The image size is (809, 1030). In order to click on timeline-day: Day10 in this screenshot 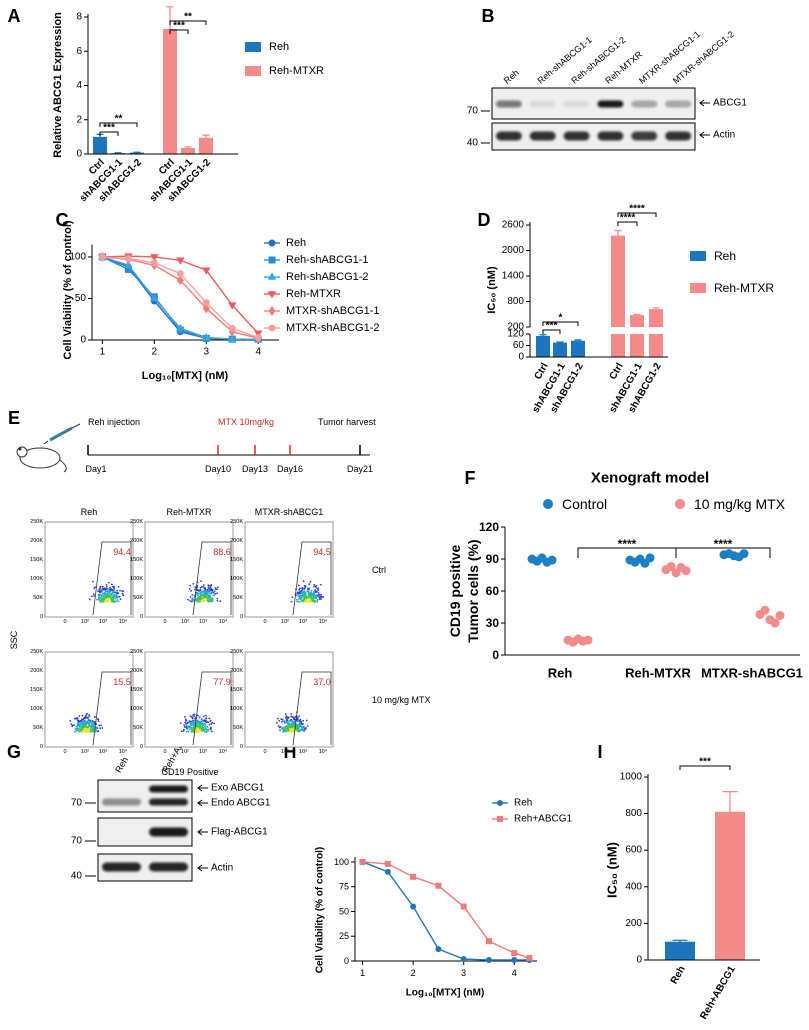, I will do `click(218, 469)`.